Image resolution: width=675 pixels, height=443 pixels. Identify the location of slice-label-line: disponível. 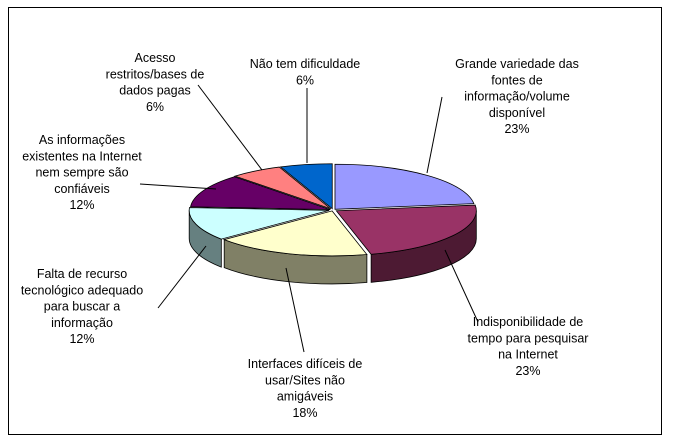
(517, 113).